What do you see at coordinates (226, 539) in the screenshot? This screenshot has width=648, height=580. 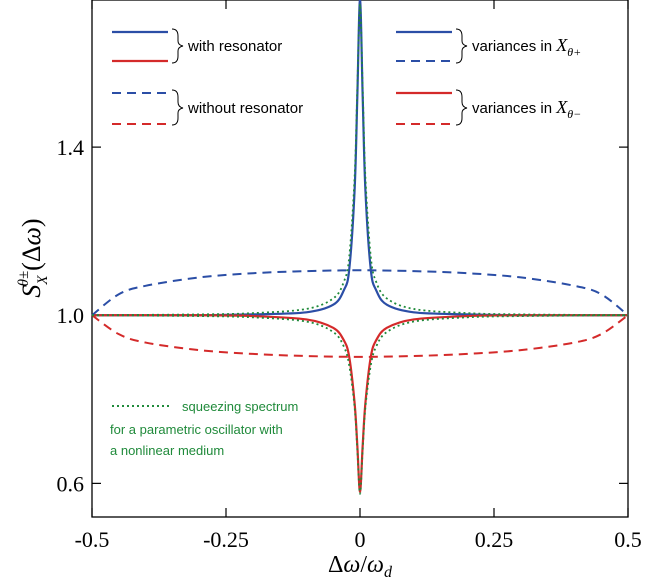 I see `x-tick-label: -0.25` at bounding box center [226, 539].